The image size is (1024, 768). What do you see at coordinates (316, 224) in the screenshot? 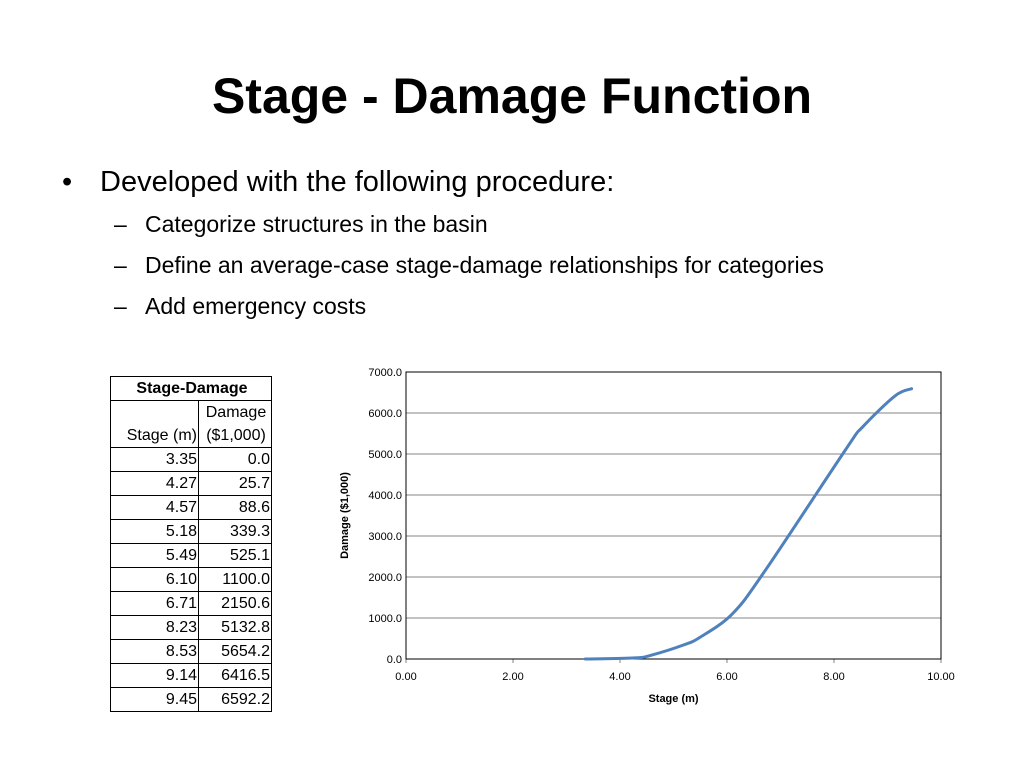
I see `sub-bullet-text: Categorize structures in the basin` at bounding box center [316, 224].